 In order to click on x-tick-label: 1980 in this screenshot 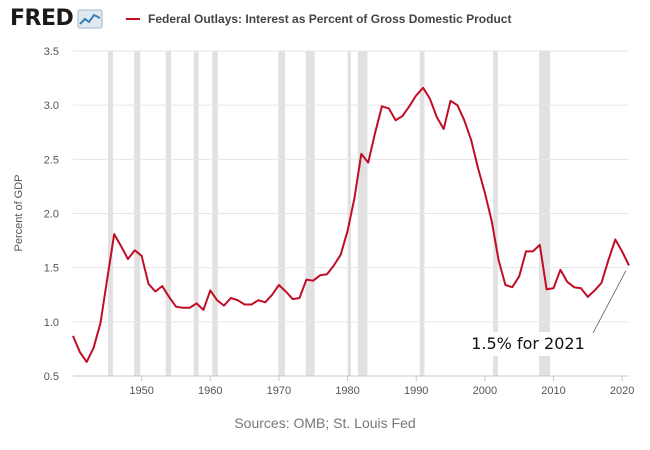, I will do `click(347, 391)`.